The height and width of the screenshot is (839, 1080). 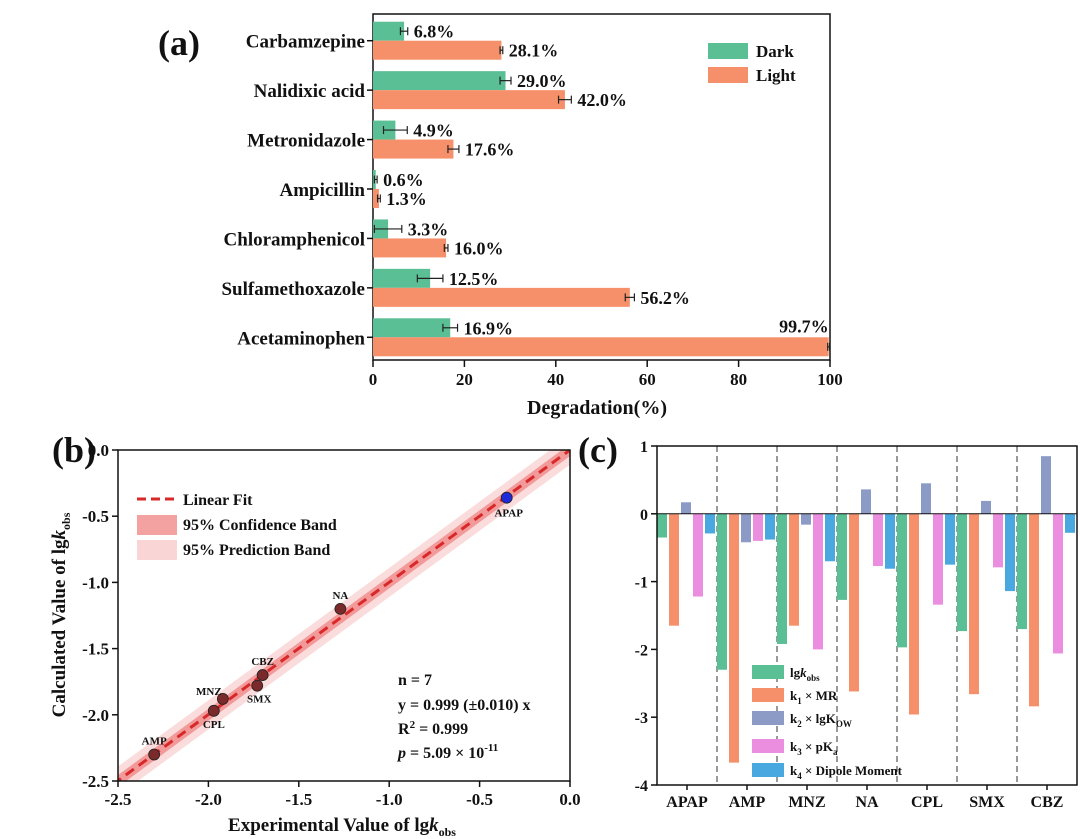 What do you see at coordinates (95, 715) in the screenshot?
I see `b-y-tick-label: -2.0` at bounding box center [95, 715].